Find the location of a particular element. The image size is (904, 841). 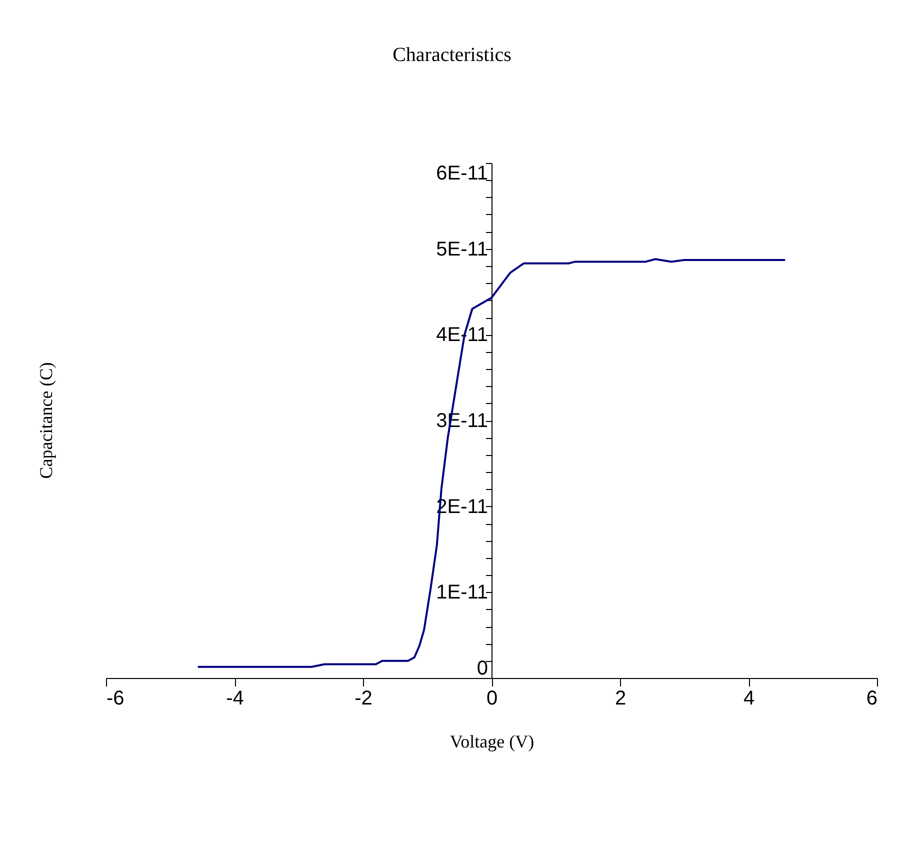

y-tick-label: 0 is located at coordinates (482, 669).